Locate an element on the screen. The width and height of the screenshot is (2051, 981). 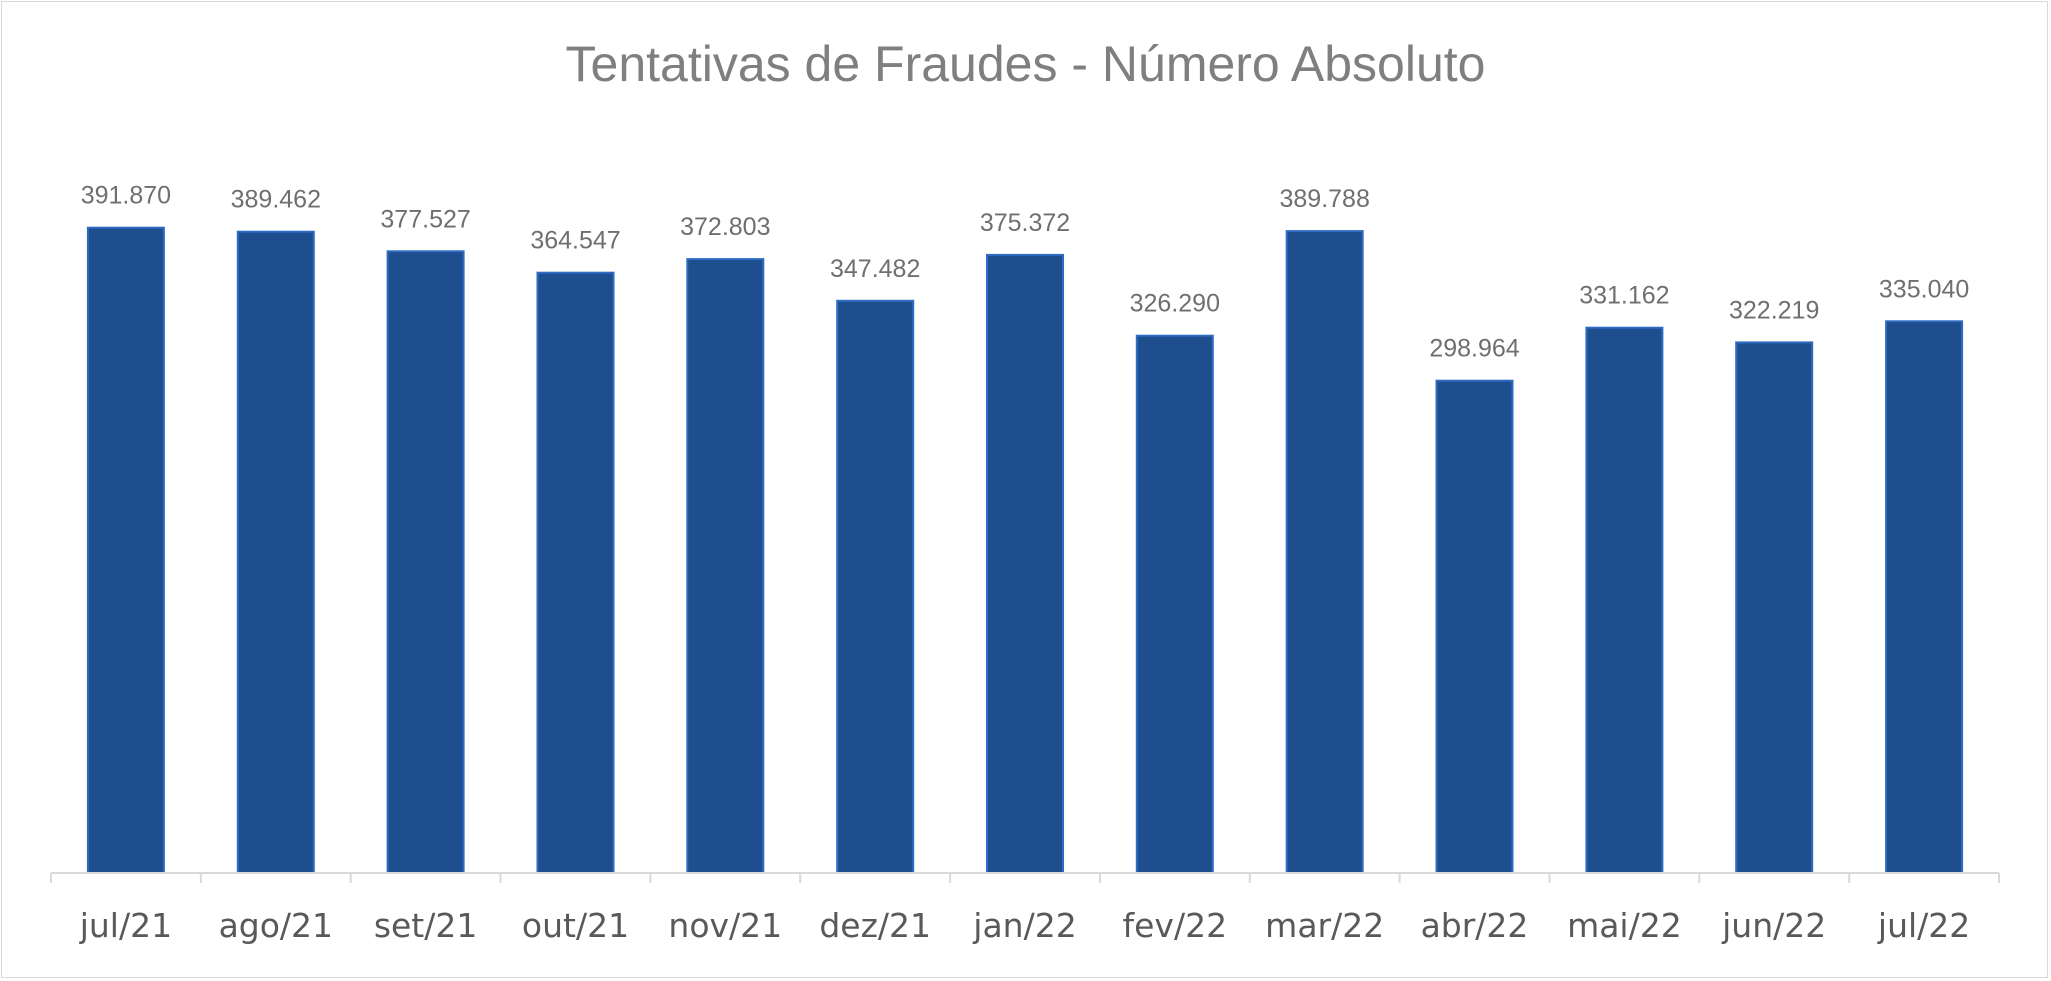
bar-out/21 is located at coordinates (575, 572).